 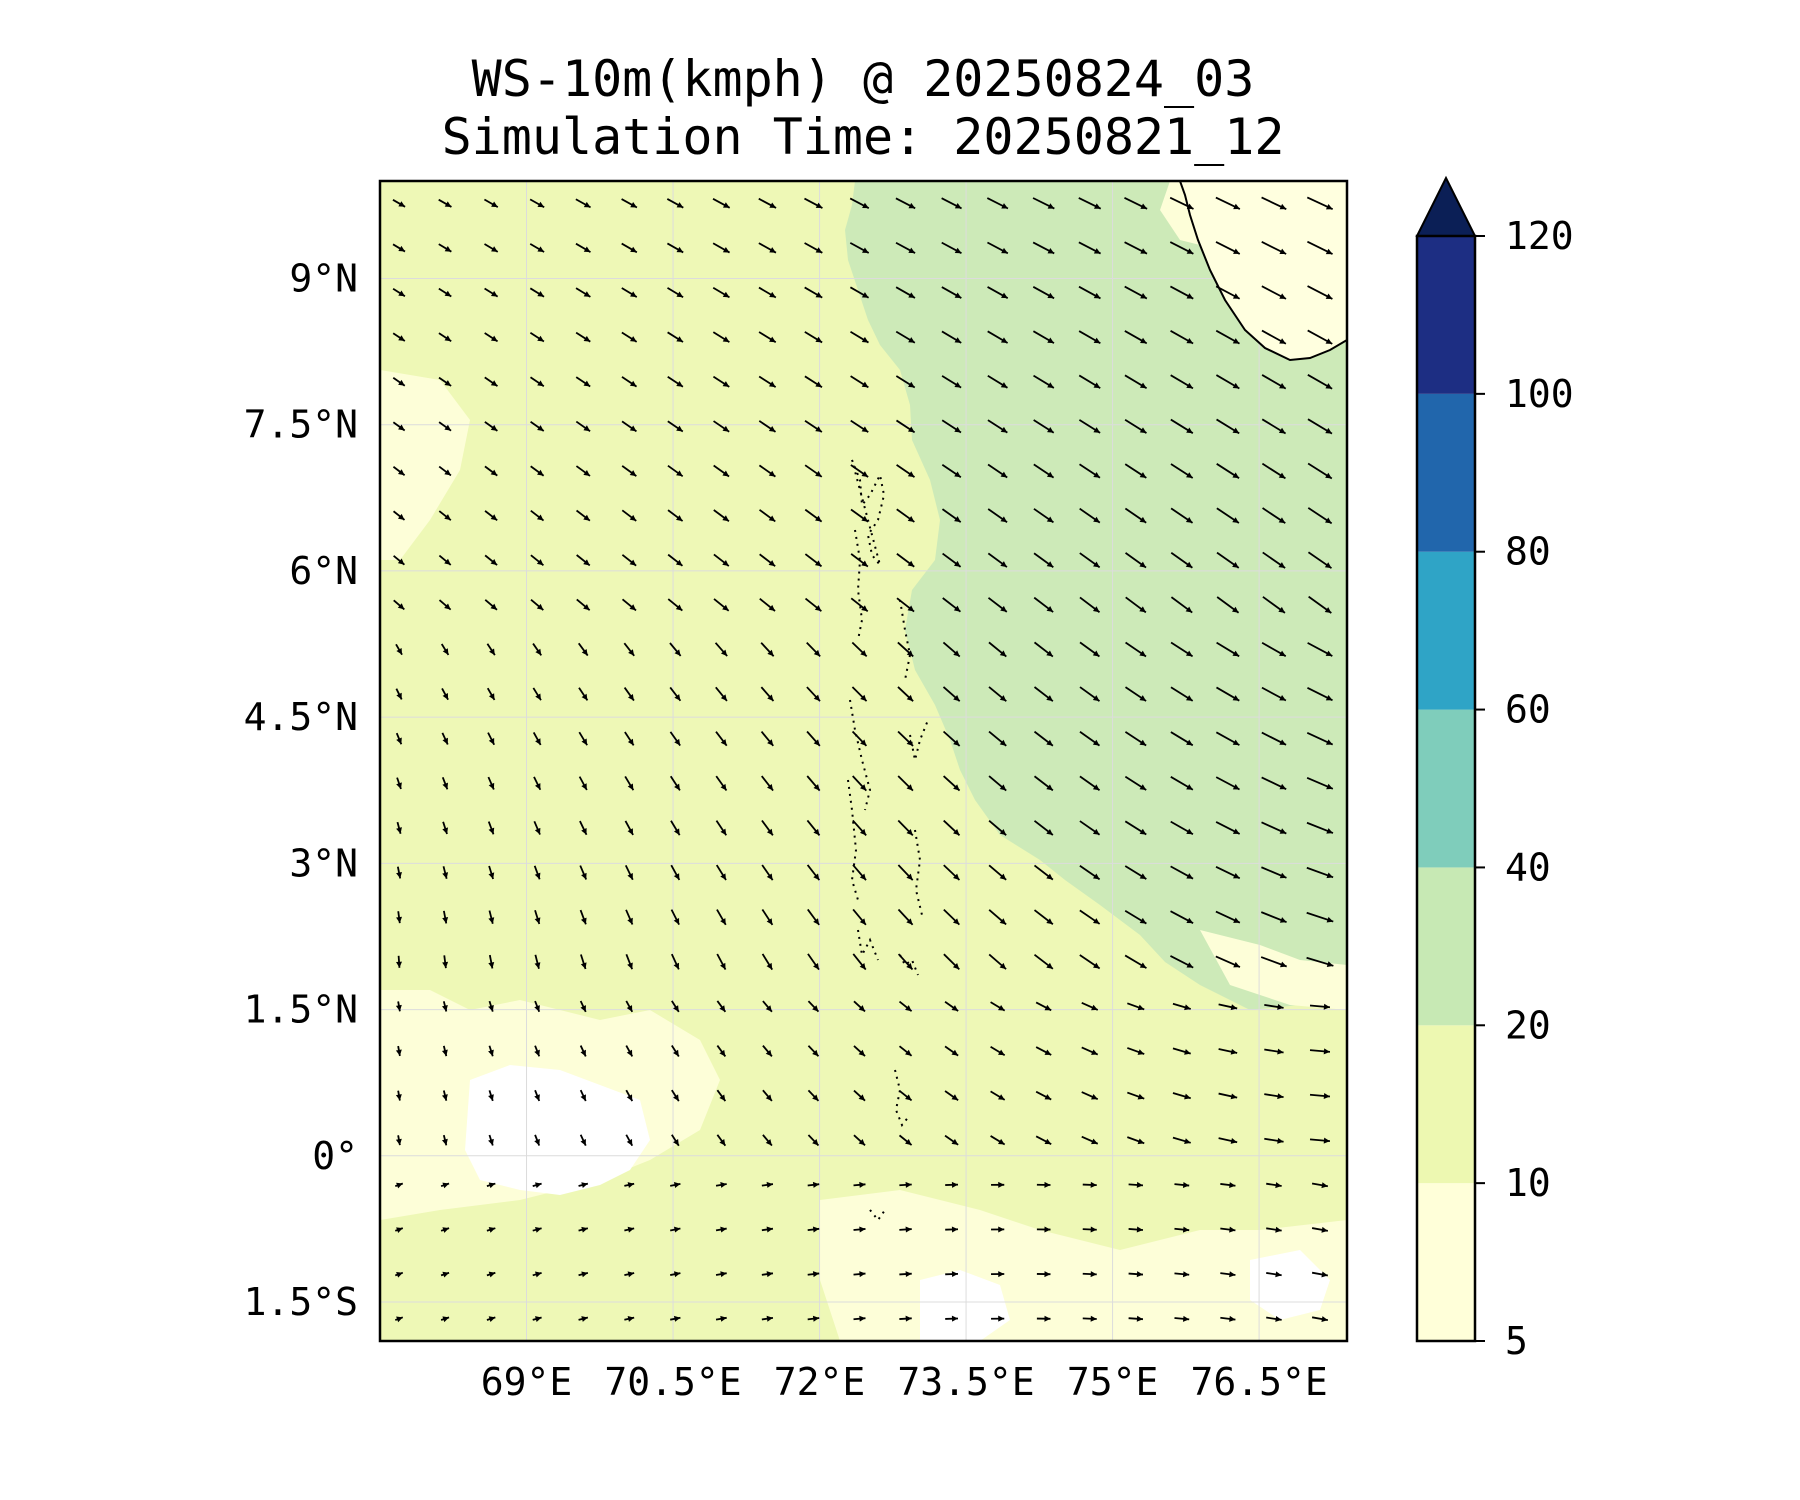 What do you see at coordinates (1113, 1382) in the screenshot?
I see `lon-tick-label: 75°E` at bounding box center [1113, 1382].